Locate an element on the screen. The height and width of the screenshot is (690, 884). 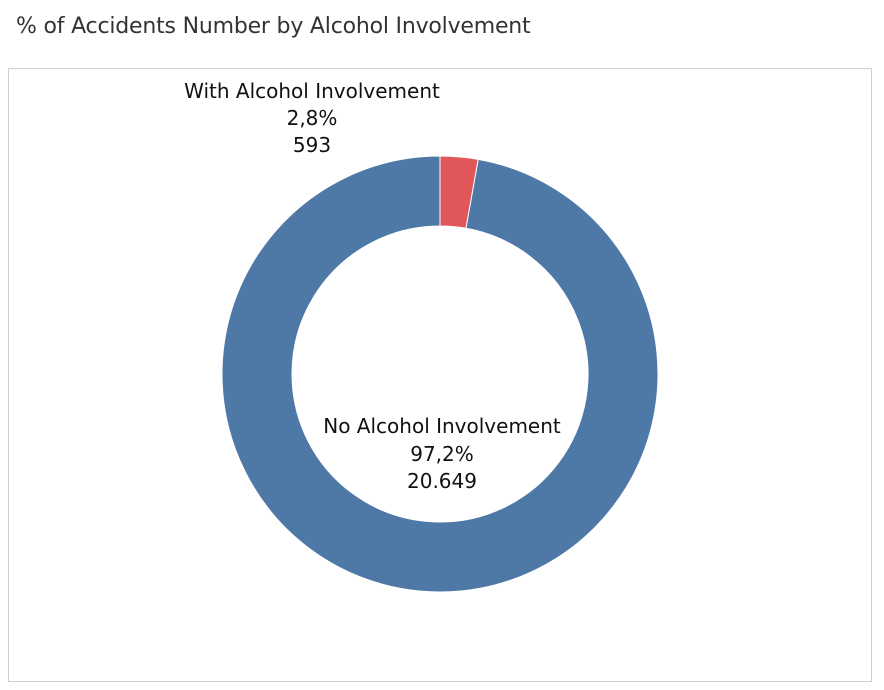
slice-label-with-alcohol-value: 593 is located at coordinates (312, 145).